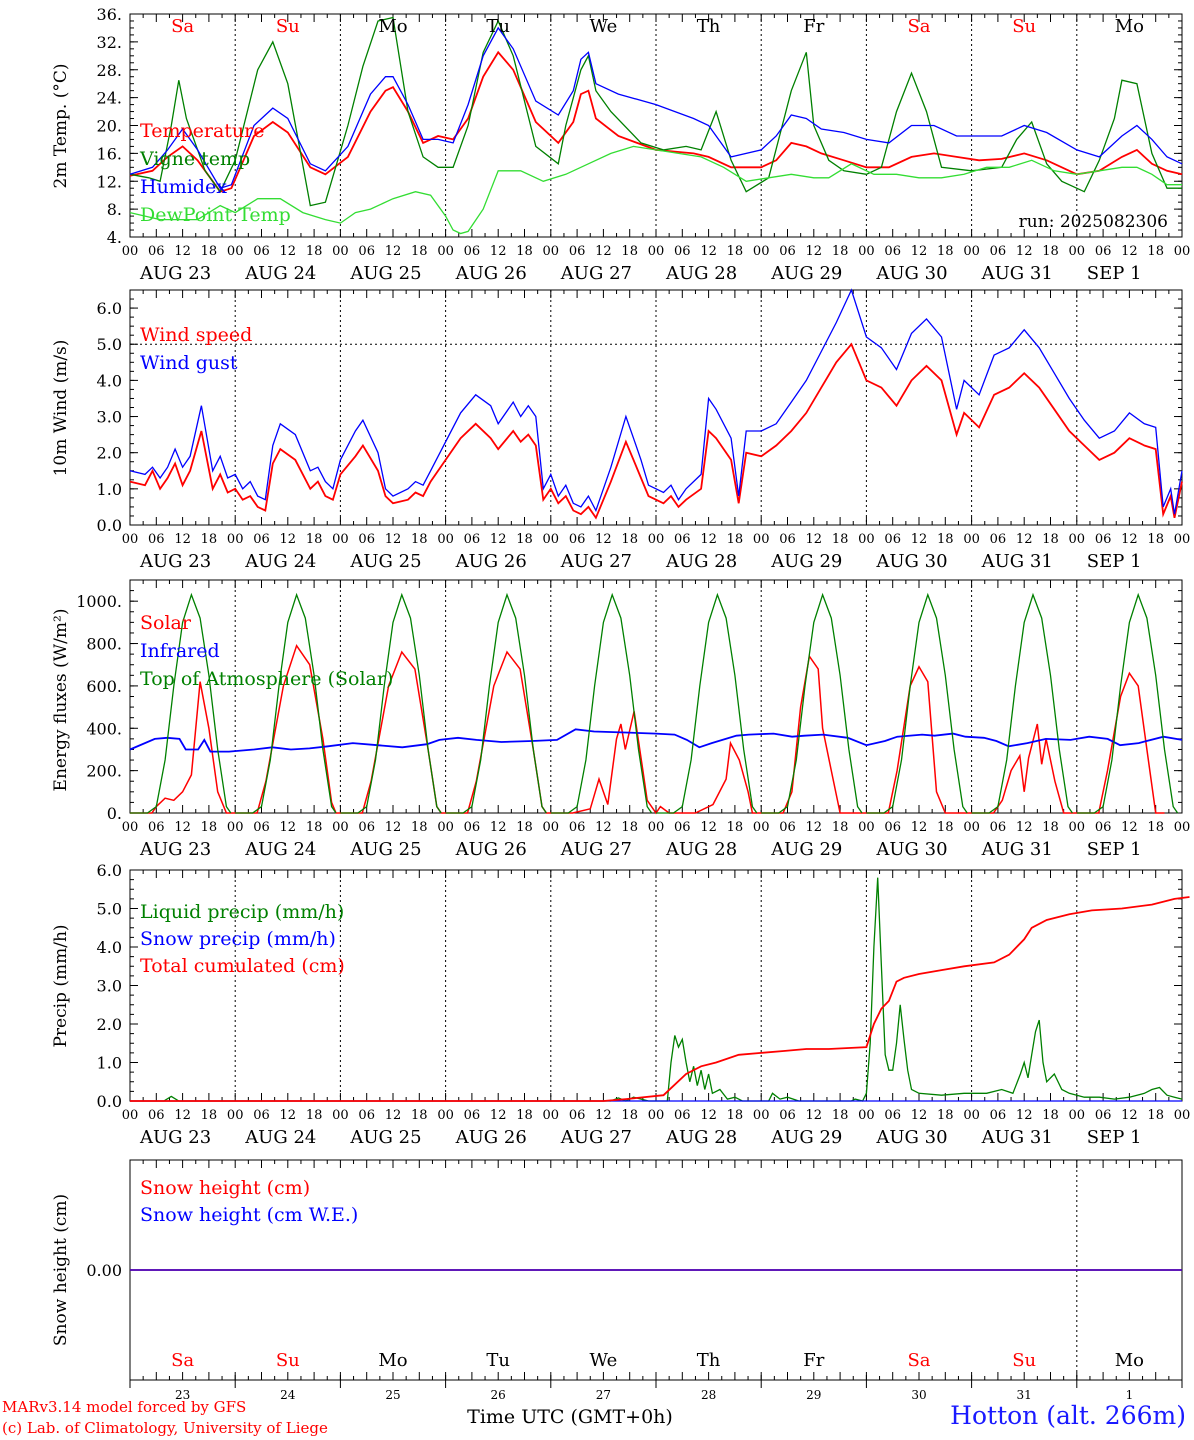  What do you see at coordinates (266, 679) in the screenshot?
I see `legend-entry: Top of Atmosphere (Solar)` at bounding box center [266, 679].